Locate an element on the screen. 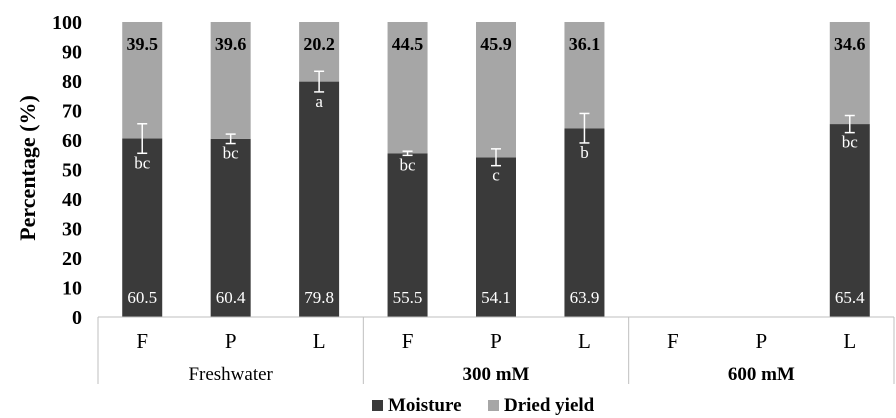  data-label-dried-yield-3: 44.5 is located at coordinates (408, 44).